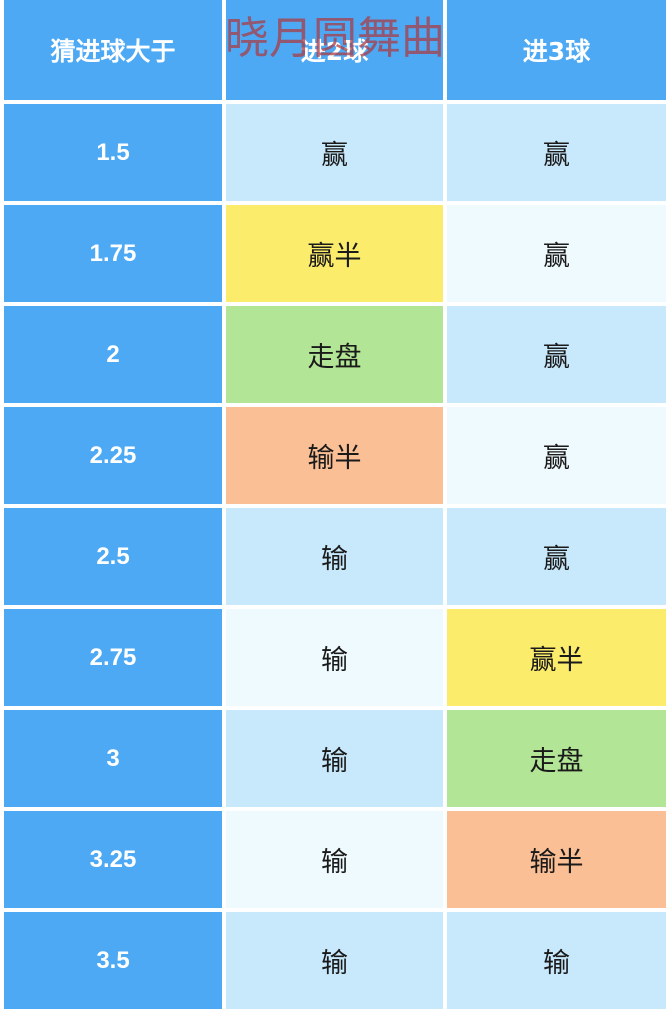  What do you see at coordinates (113, 50) in the screenshot?
I see `header-cell: 猜进球大于` at bounding box center [113, 50].